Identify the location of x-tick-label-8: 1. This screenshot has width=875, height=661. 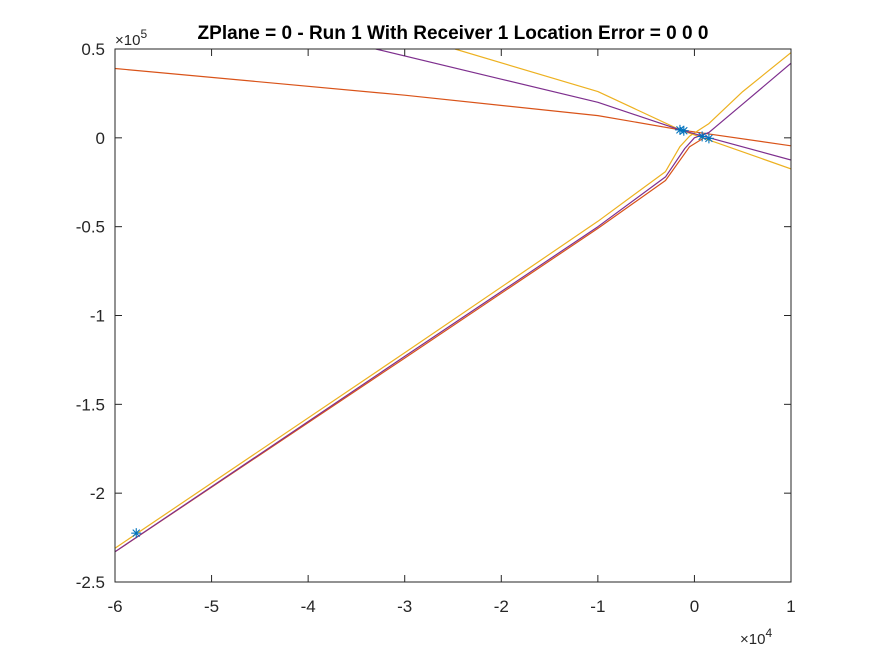
(790, 606).